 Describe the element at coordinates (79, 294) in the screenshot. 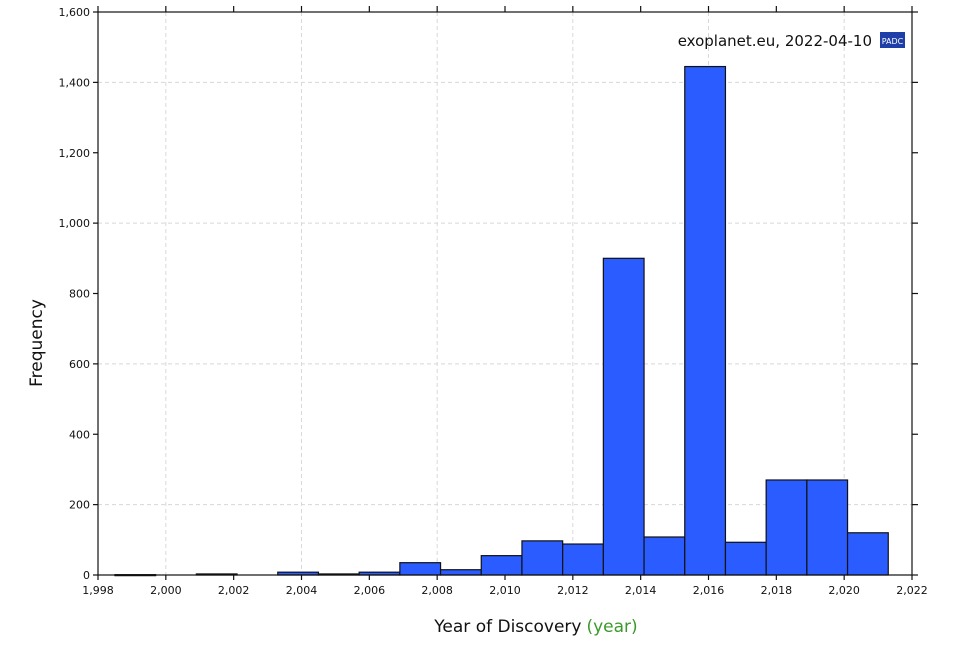

I see `y-tick-label: 800` at that location.